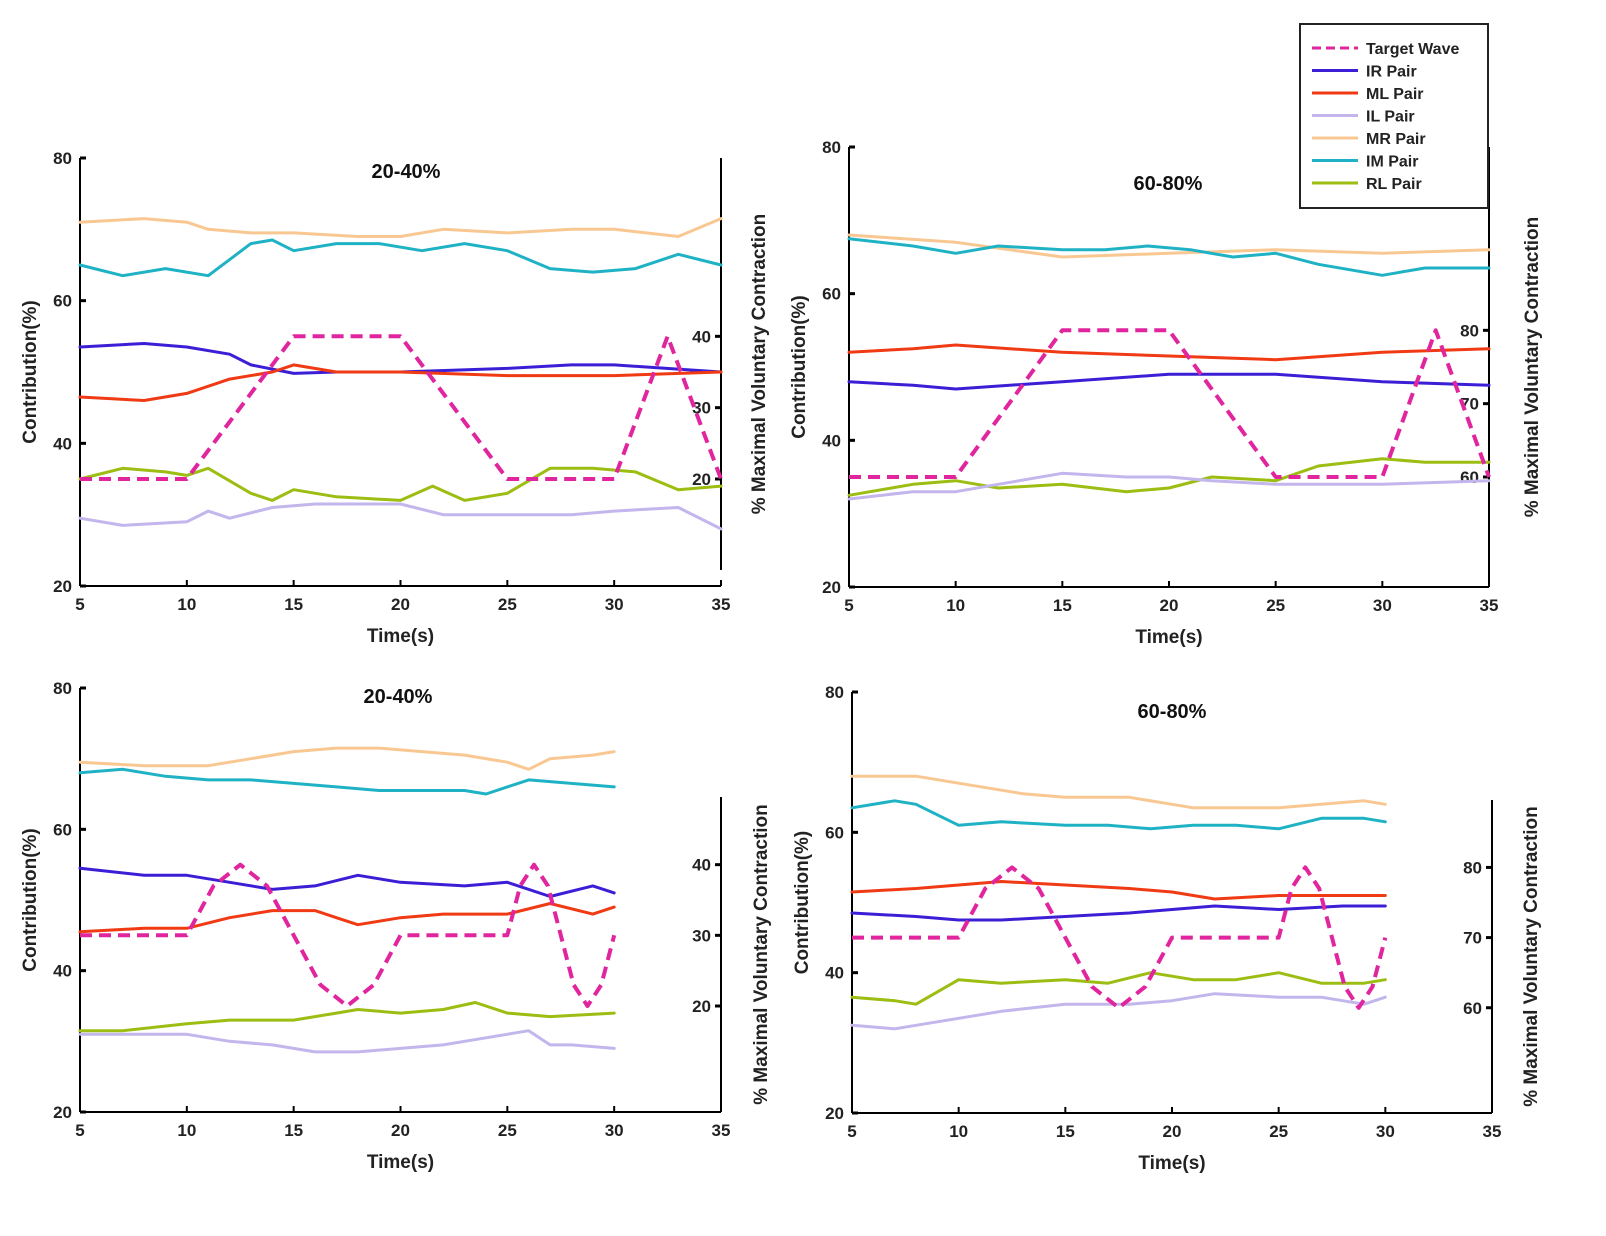 The width and height of the screenshot is (1606, 1236). Describe the element at coordinates (1472, 938) in the screenshot. I see `y2-tick-label: 70` at that location.